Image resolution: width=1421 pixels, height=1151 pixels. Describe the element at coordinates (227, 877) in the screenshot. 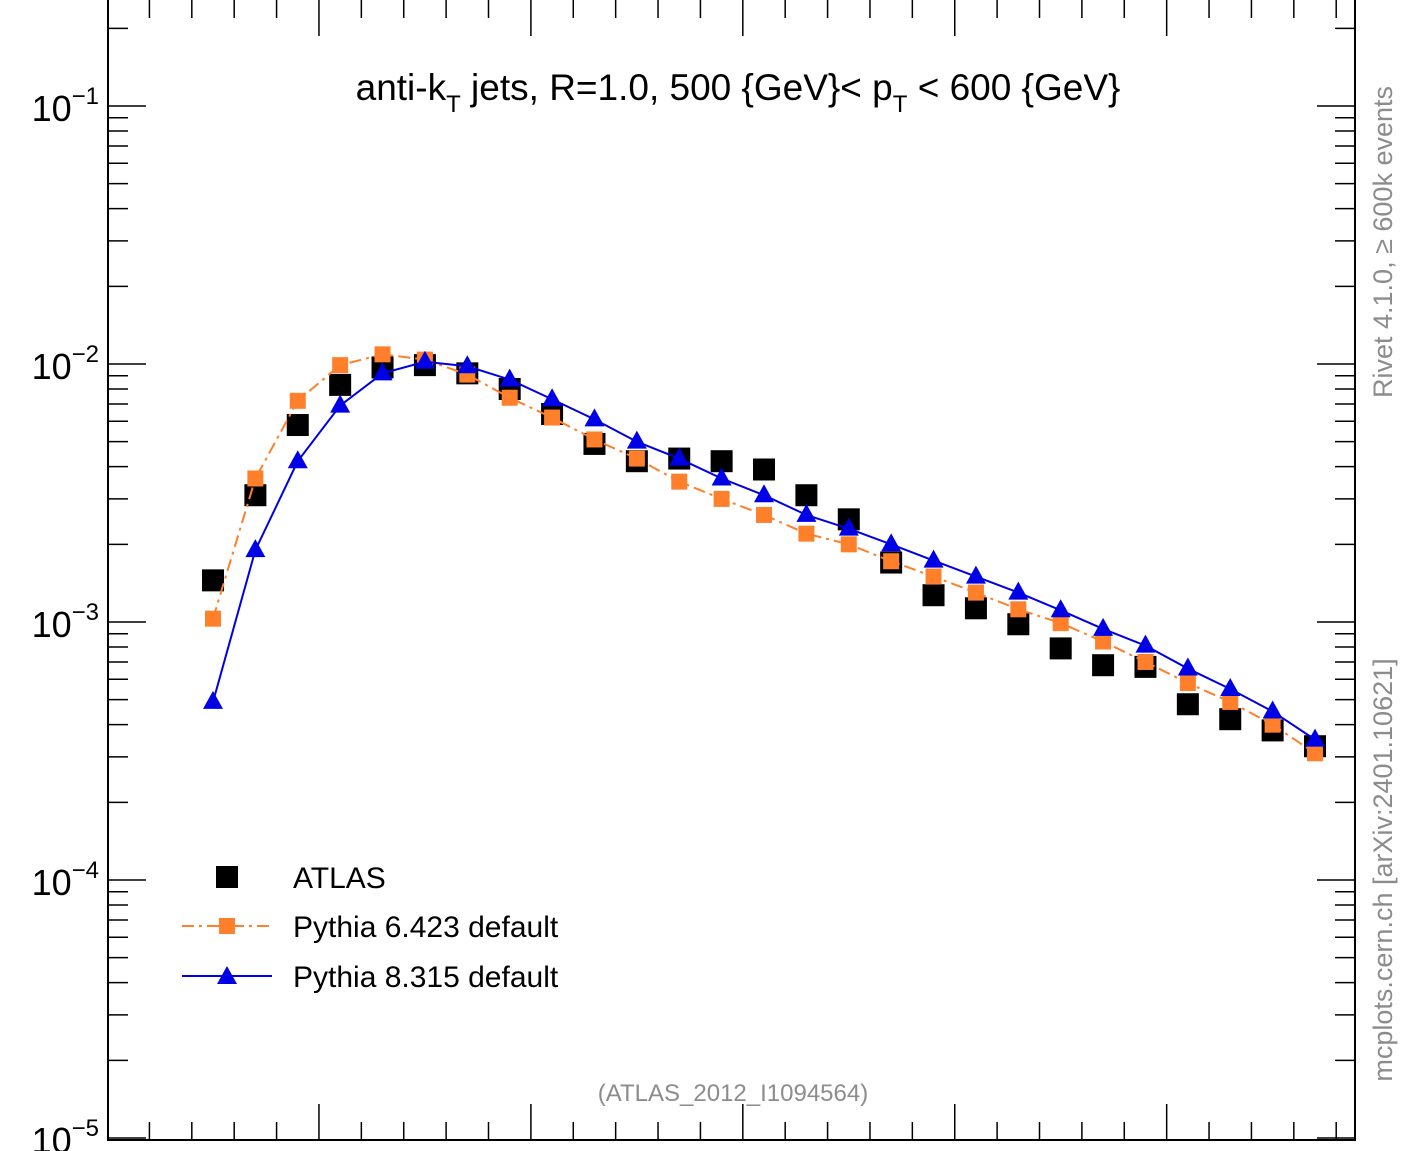

I see `legend-marker-atlas` at that location.